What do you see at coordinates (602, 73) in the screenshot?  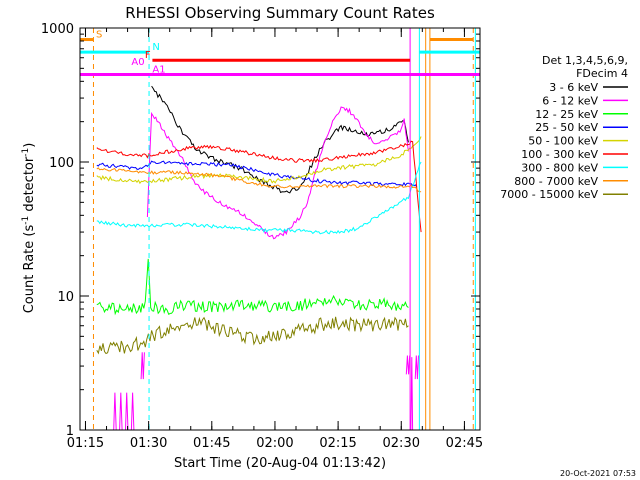 I see `legend-header-line-2: FDecim 4` at bounding box center [602, 73].